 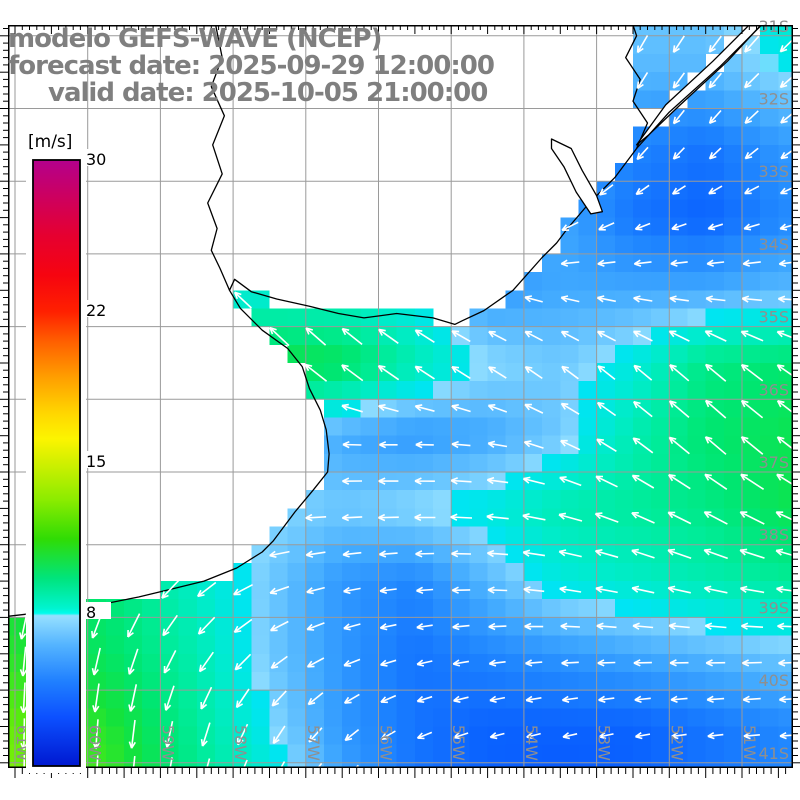 I want to click on colorbar-tick-label: 8, so click(x=91, y=612).